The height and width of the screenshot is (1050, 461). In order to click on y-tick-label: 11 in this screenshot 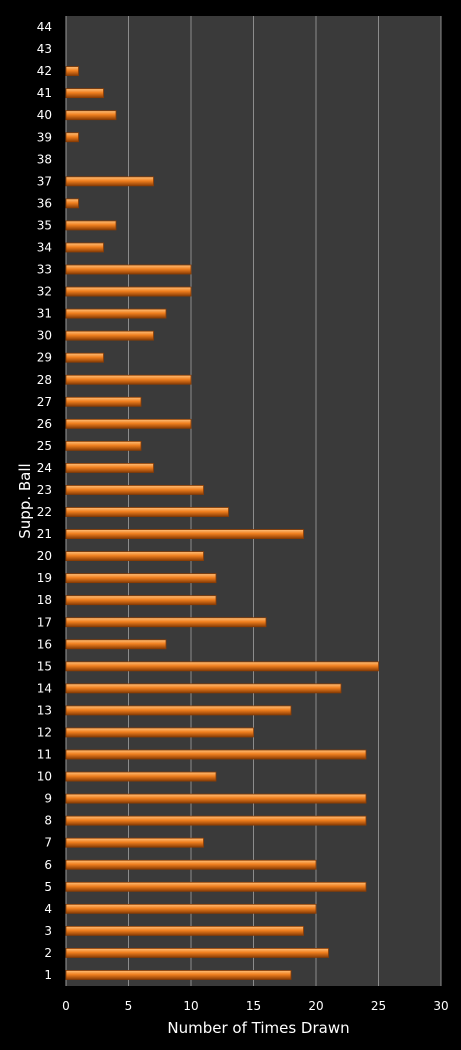, I will do `click(44, 755)`.